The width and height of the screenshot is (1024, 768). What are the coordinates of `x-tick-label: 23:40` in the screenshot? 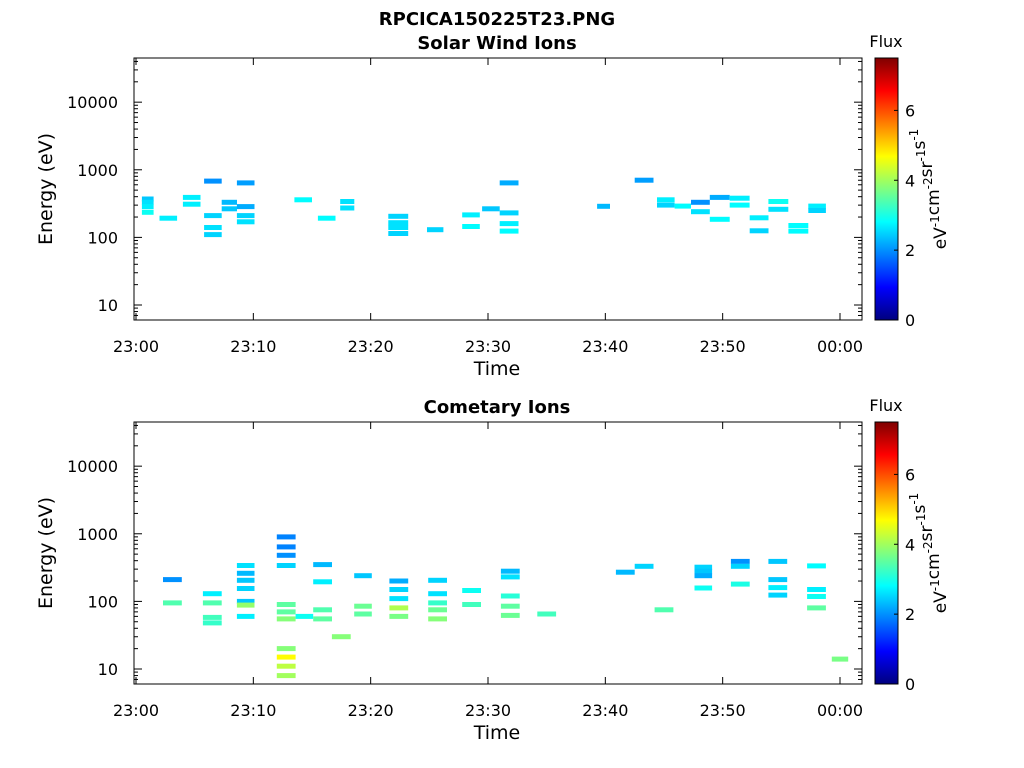 It's located at (605, 710).